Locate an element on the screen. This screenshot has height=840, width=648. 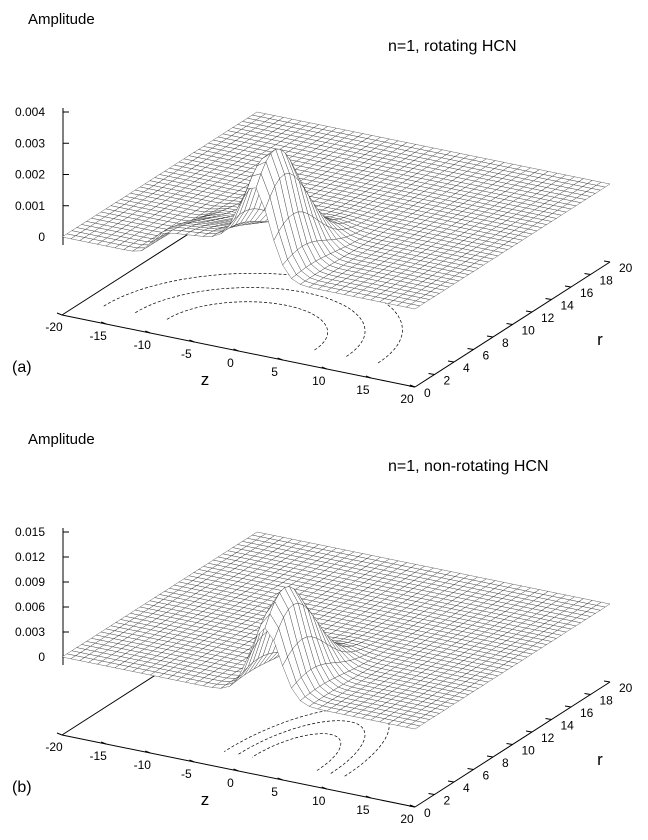
amplitude-tick-label: 0.012 is located at coordinates (30, 557).